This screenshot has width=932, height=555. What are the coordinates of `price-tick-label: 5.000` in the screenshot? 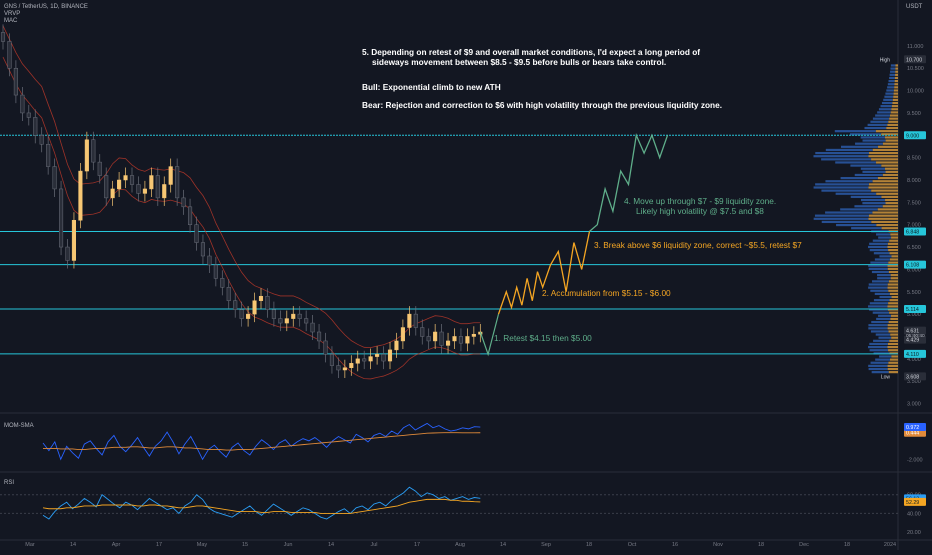 It's located at (914, 315).